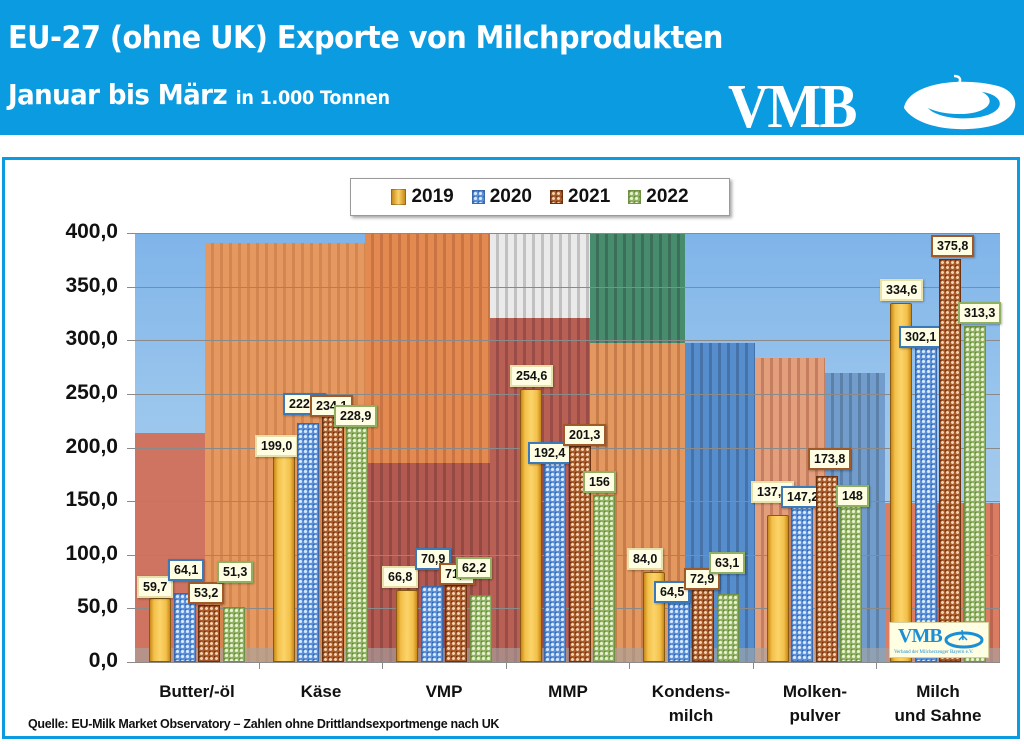 The width and height of the screenshot is (1024, 744). What do you see at coordinates (938, 703) in the screenshot?
I see `x-category-label: Milch und Sahne` at bounding box center [938, 703].